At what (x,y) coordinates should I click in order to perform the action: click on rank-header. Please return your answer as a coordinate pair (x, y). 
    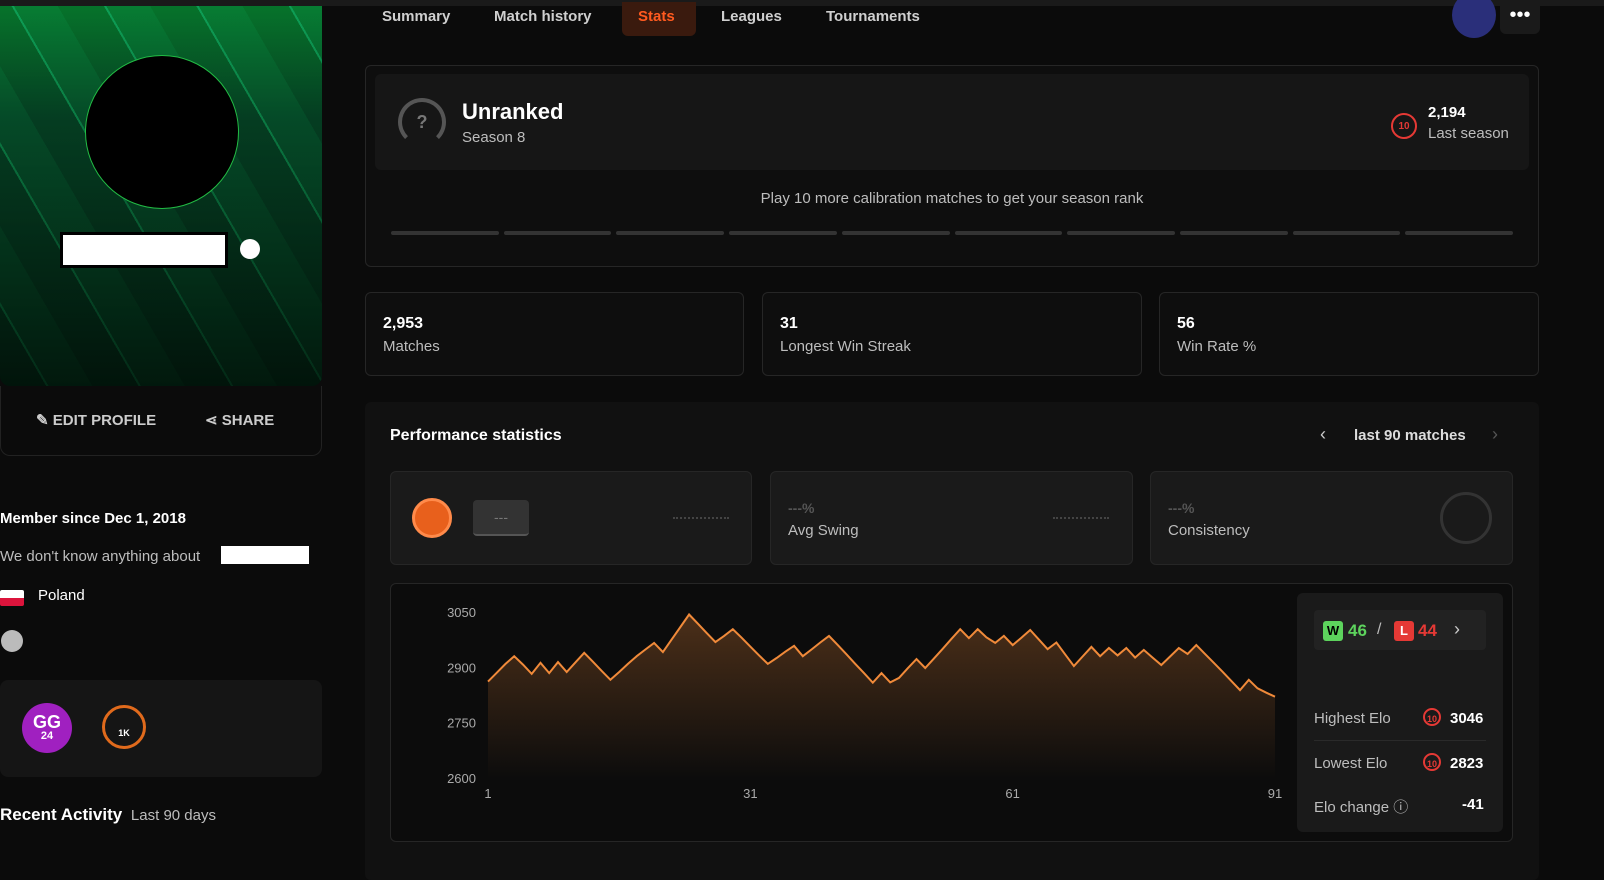
    Looking at the image, I should click on (952, 122).